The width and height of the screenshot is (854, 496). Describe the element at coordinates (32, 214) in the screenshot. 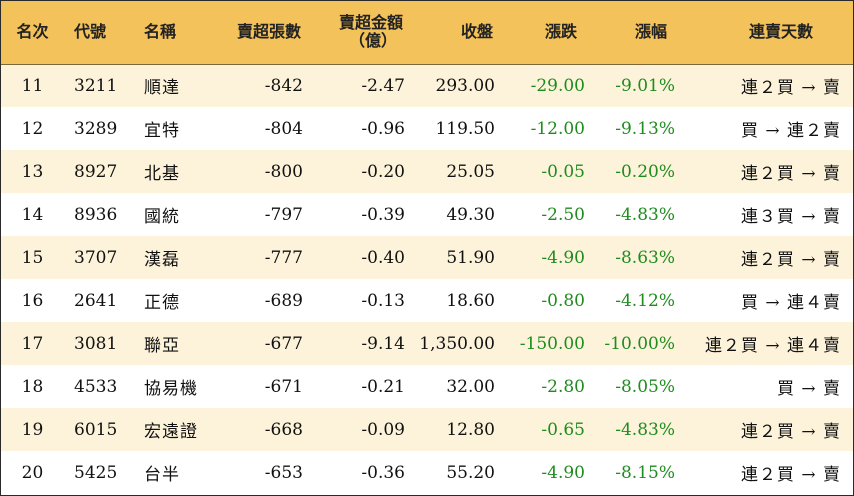

I see `cell-rank: 14` at that location.